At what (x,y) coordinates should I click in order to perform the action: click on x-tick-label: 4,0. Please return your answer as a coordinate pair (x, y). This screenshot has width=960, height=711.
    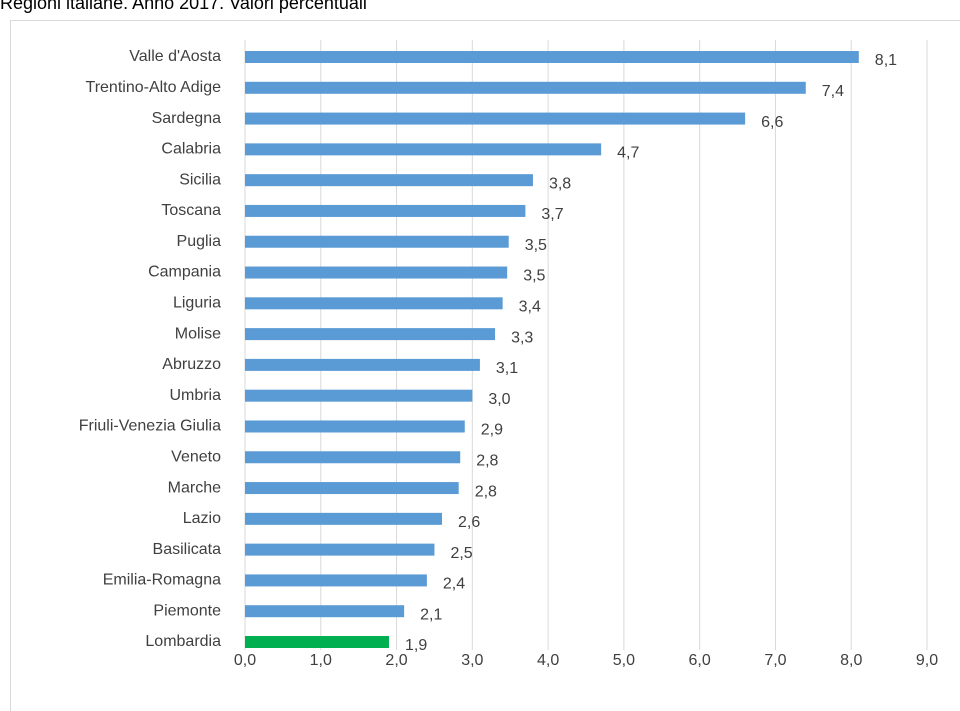
    Looking at the image, I should click on (548, 660).